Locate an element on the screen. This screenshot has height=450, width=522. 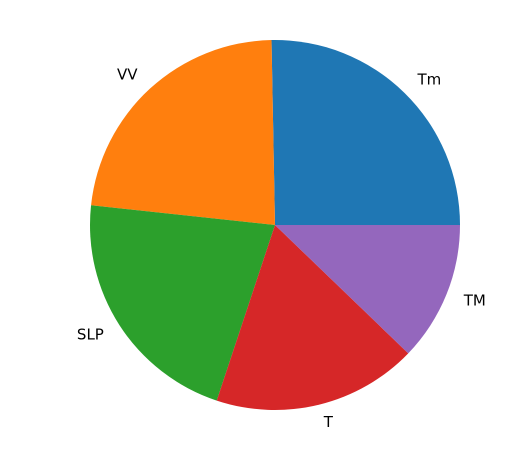
pie-label-t: T is located at coordinates (328, 422).